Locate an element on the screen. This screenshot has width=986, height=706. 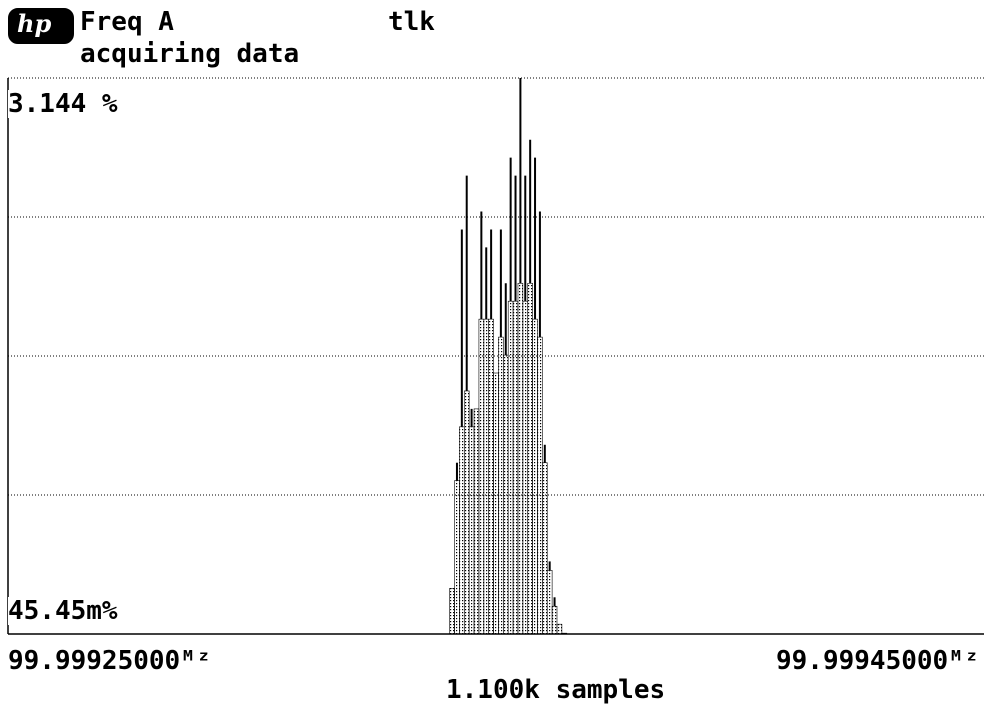
status-message: acquiring data is located at coordinates (190, 54).